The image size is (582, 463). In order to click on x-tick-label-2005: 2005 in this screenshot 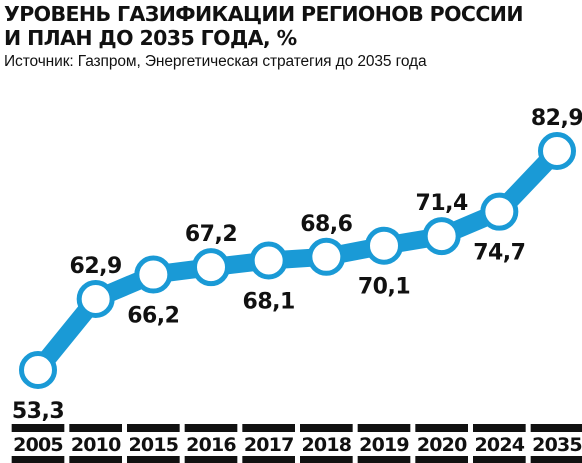, I will do `click(38, 445)`.